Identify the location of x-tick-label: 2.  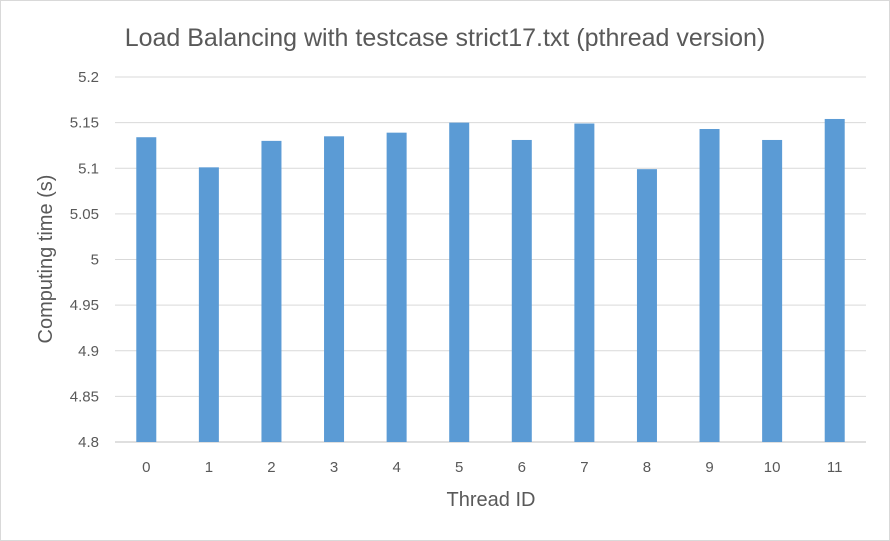
(271, 467).